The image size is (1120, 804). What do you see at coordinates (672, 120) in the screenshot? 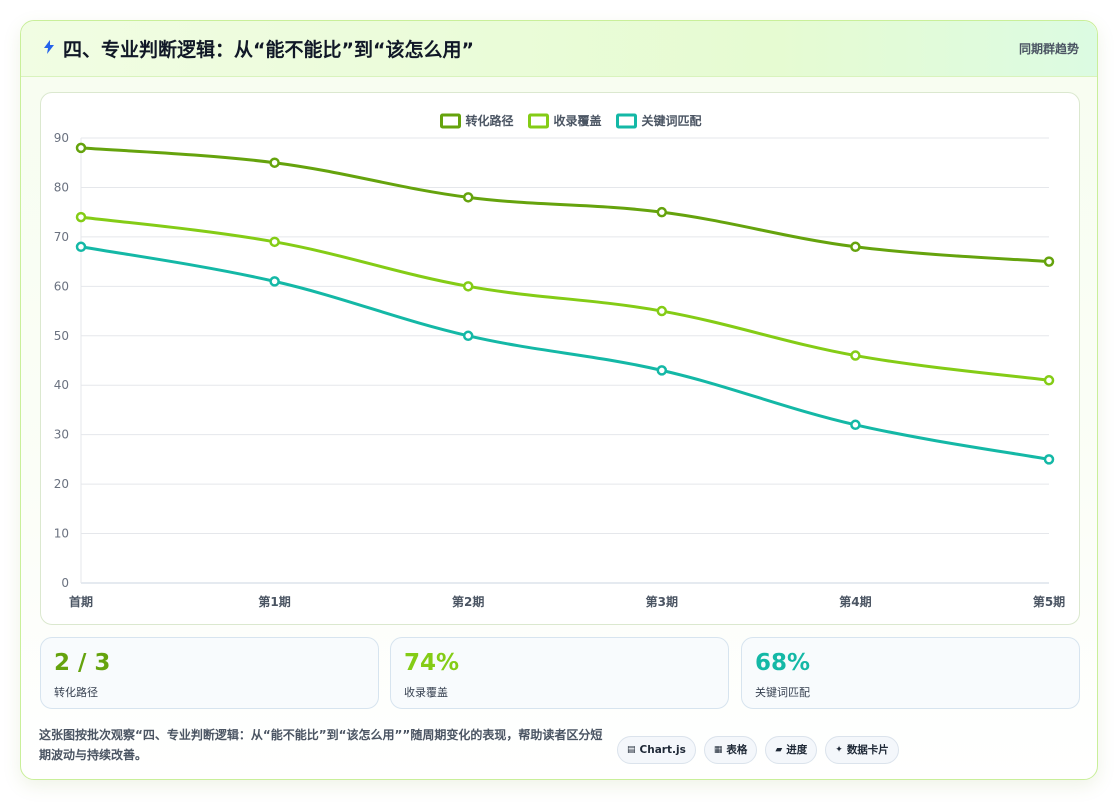
I see `legend-label: 关键词匹配` at bounding box center [672, 120].